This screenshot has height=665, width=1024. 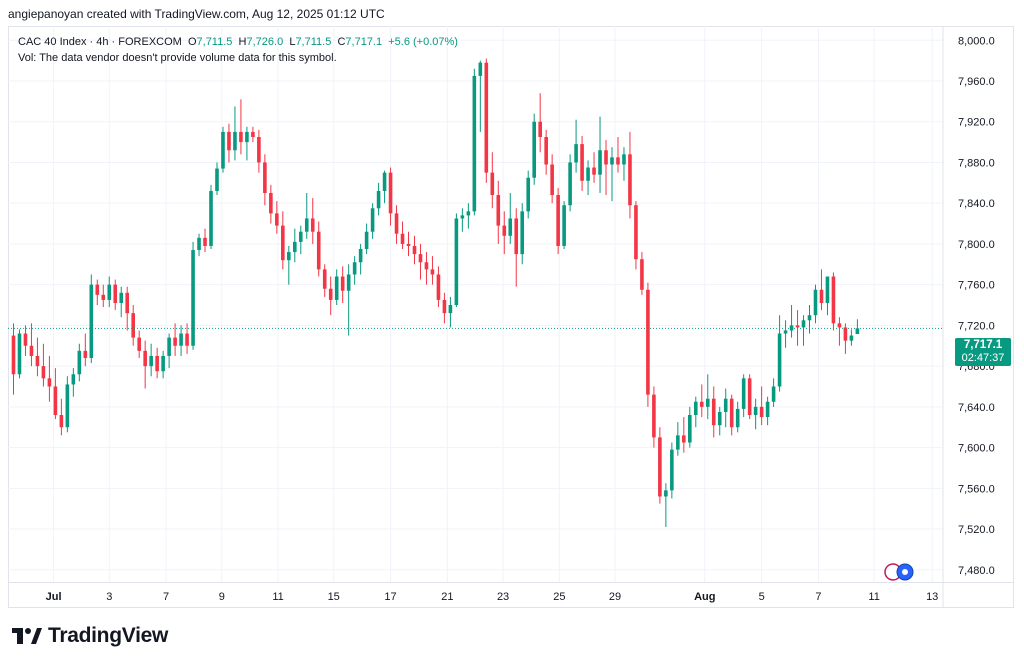 What do you see at coordinates (976, 530) in the screenshot?
I see `y-tick-label: 7,520.0` at bounding box center [976, 530].